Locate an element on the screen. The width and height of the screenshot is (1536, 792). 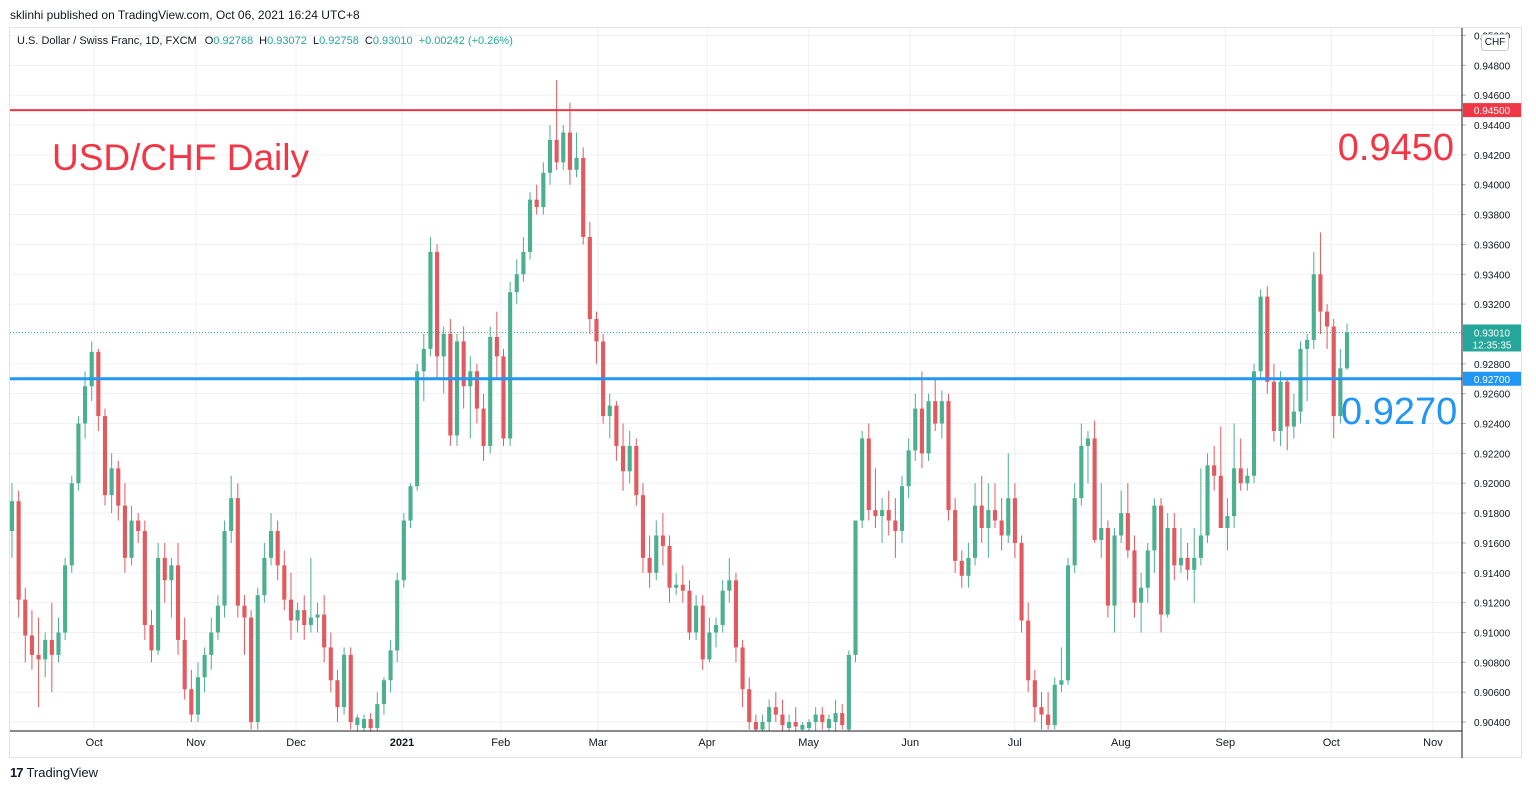
open-label: O is located at coordinates (209, 41).